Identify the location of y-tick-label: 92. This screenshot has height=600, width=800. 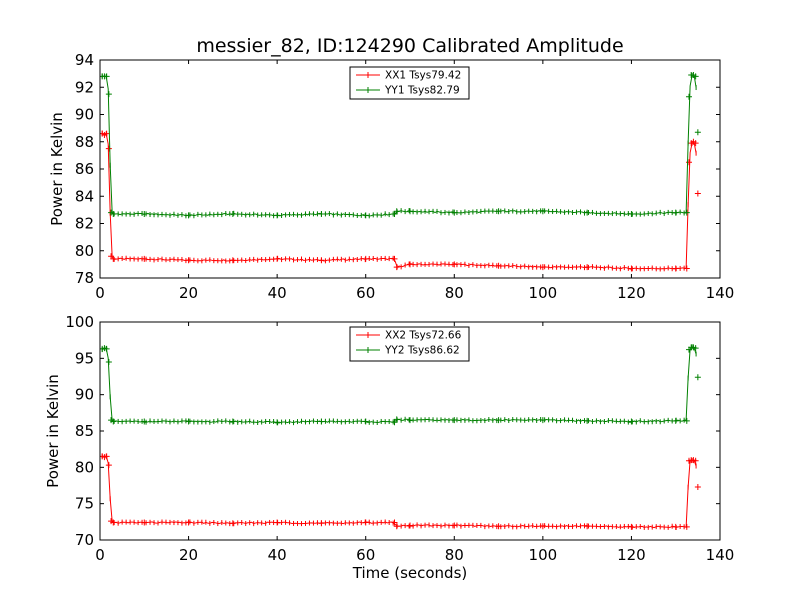
(84, 87).